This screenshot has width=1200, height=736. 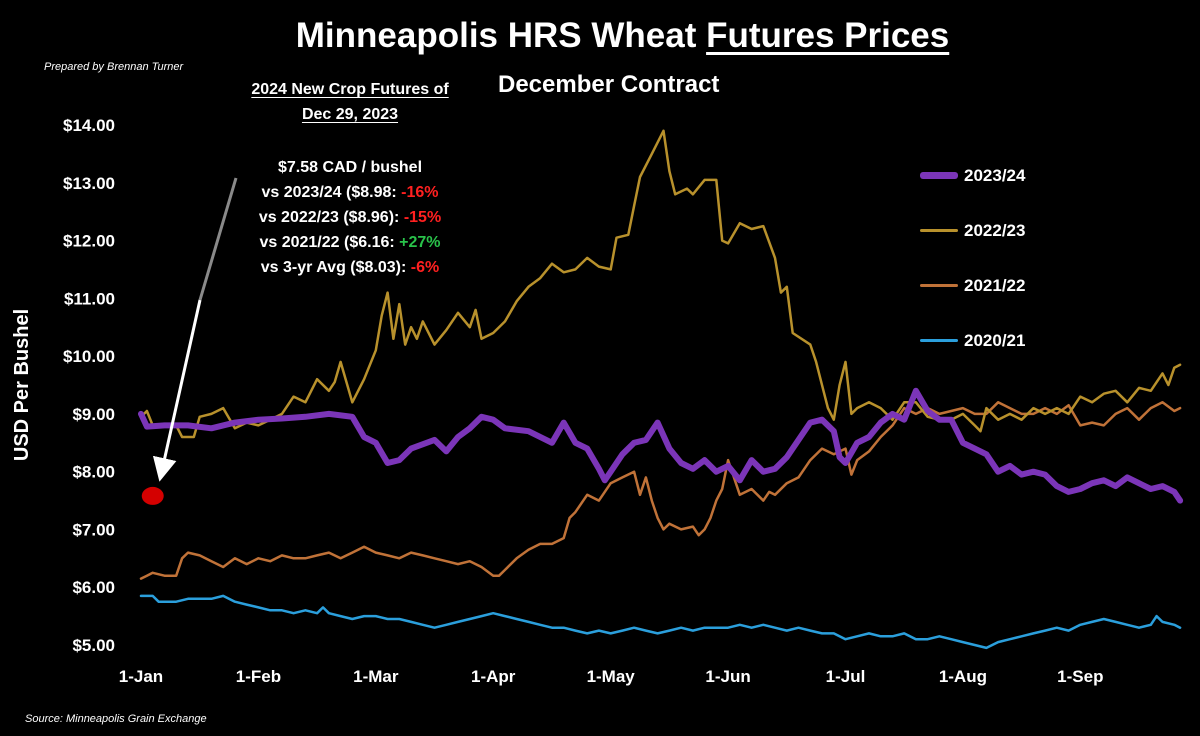 I want to click on comparison-change: -15%, so click(x=422, y=217).